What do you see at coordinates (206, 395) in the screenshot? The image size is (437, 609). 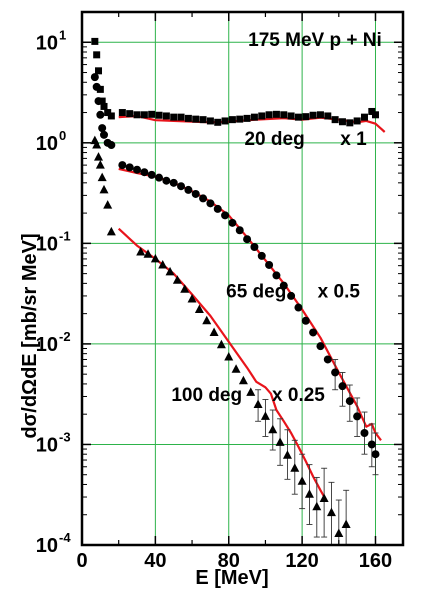 I see `annotation-label: 100 deg` at bounding box center [206, 395].